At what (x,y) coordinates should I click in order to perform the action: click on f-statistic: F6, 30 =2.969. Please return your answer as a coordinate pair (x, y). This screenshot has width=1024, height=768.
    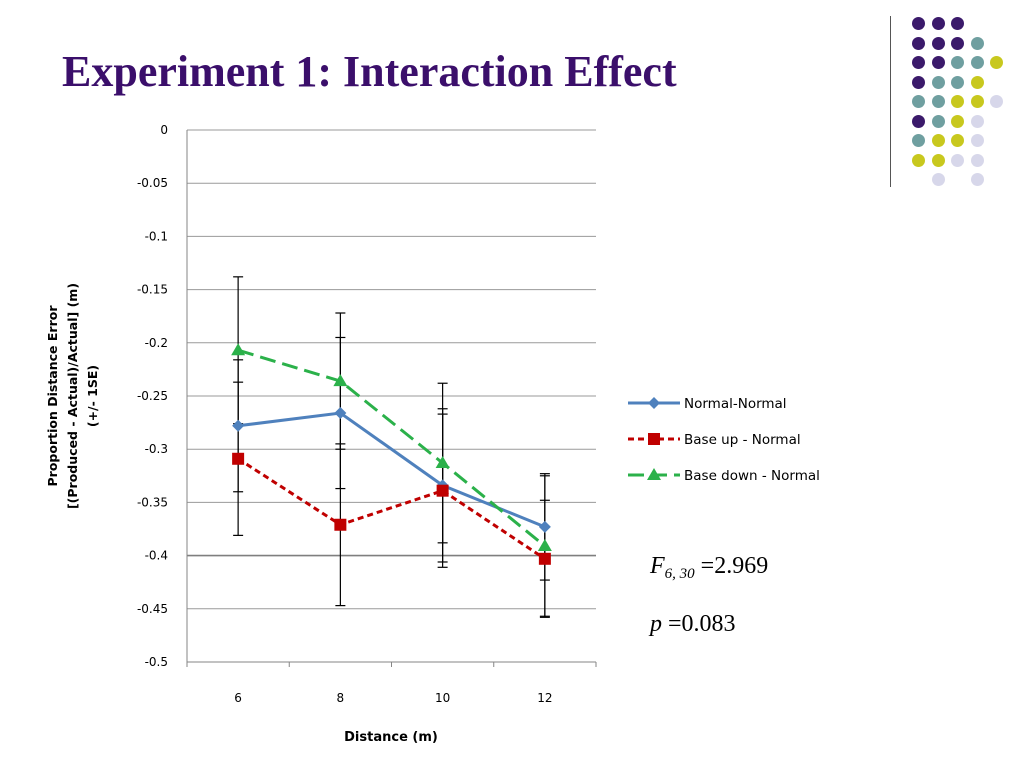
    Looking at the image, I should click on (709, 568).